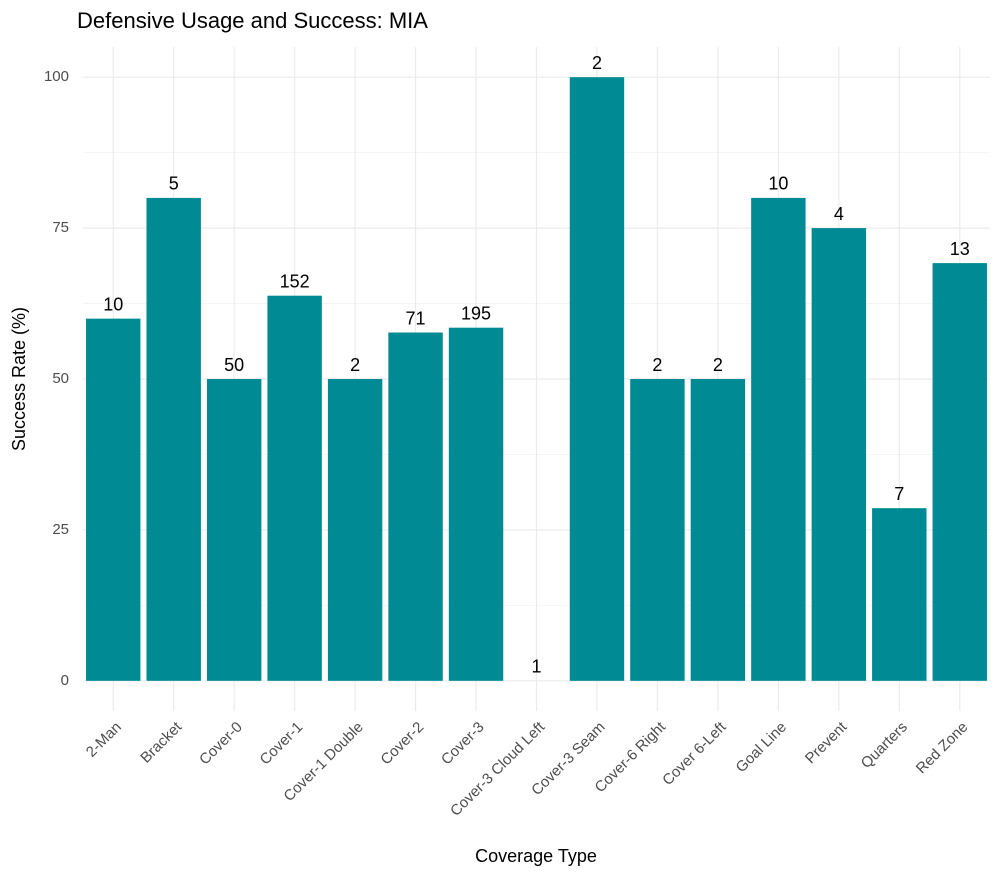  Describe the element at coordinates (56, 76) in the screenshot. I see `y-tick-label: 100` at that location.